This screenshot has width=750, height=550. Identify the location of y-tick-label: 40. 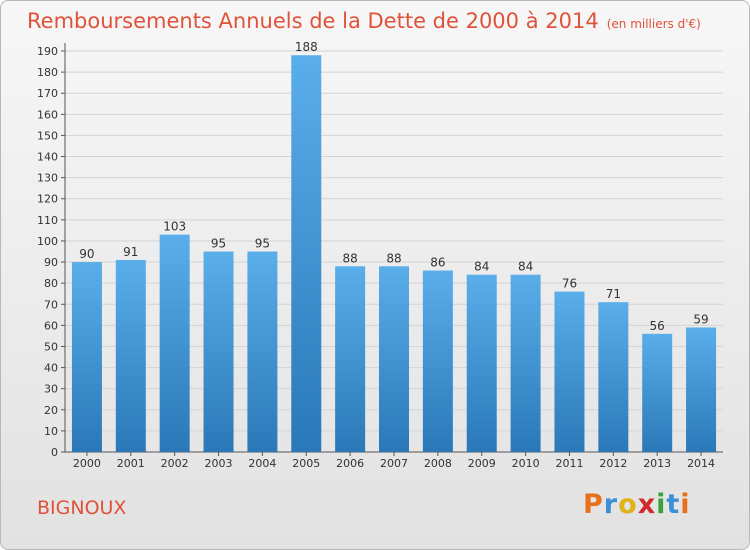
(51, 368).